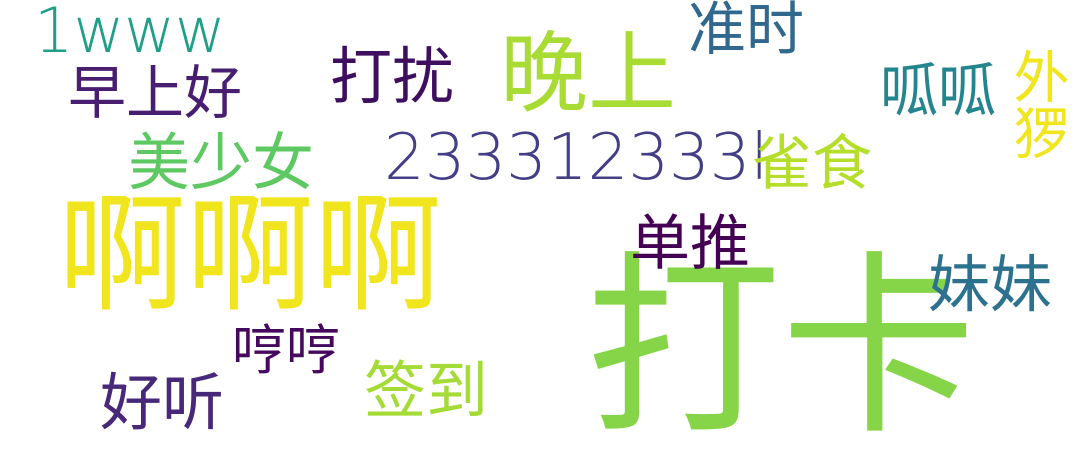 Image resolution: width=1080 pixels, height=463 pixels. What do you see at coordinates (250, 255) in the screenshot?
I see `word-aaa: 啊啊啊` at bounding box center [250, 255].